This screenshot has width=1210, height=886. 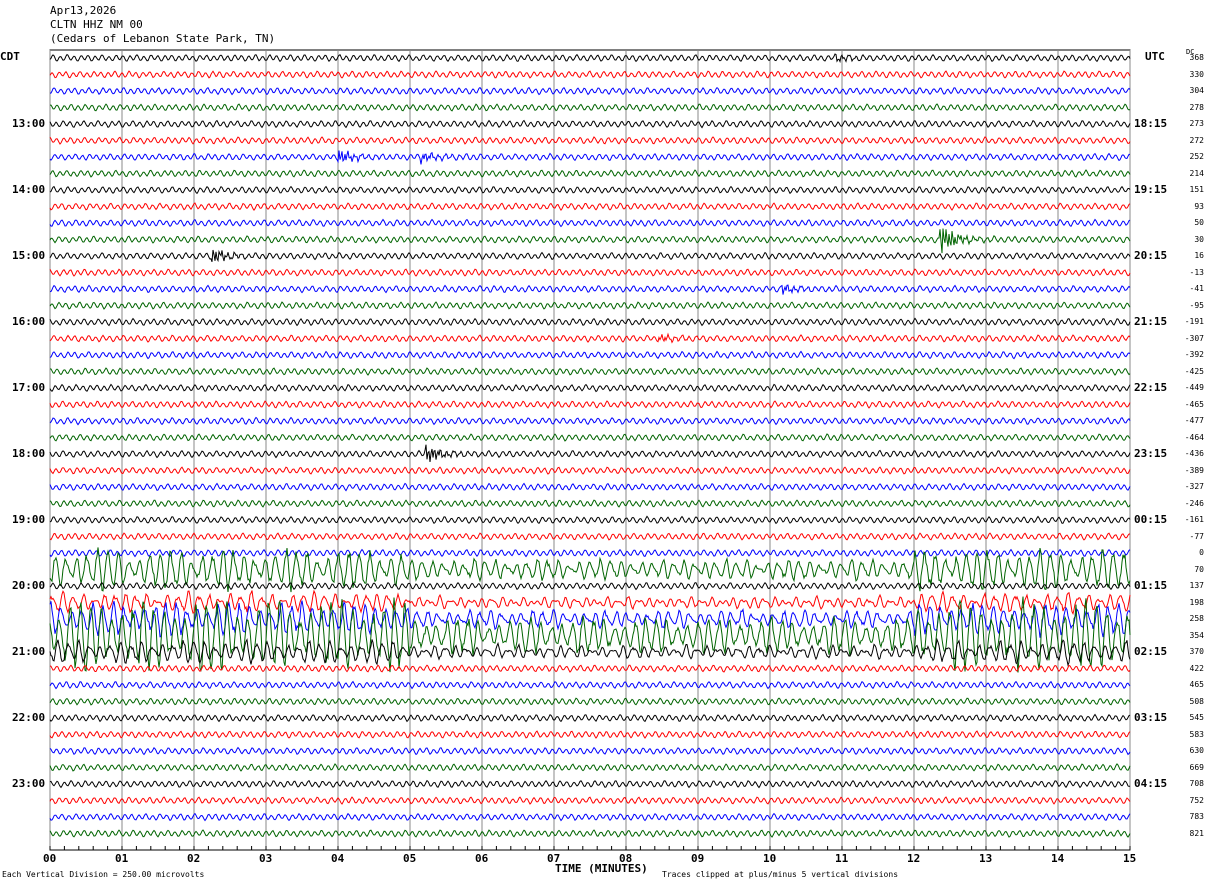 What do you see at coordinates (1199, 206) in the screenshot?
I see `dc-offset-label: 93` at bounding box center [1199, 206].